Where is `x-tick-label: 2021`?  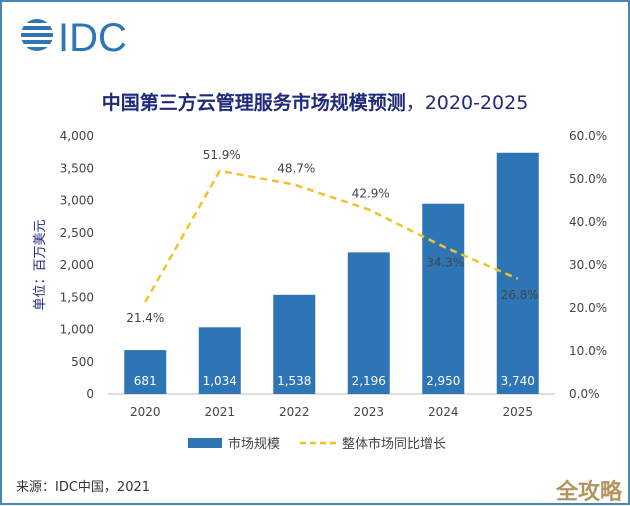
x-tick-label: 2021 is located at coordinates (219, 412).